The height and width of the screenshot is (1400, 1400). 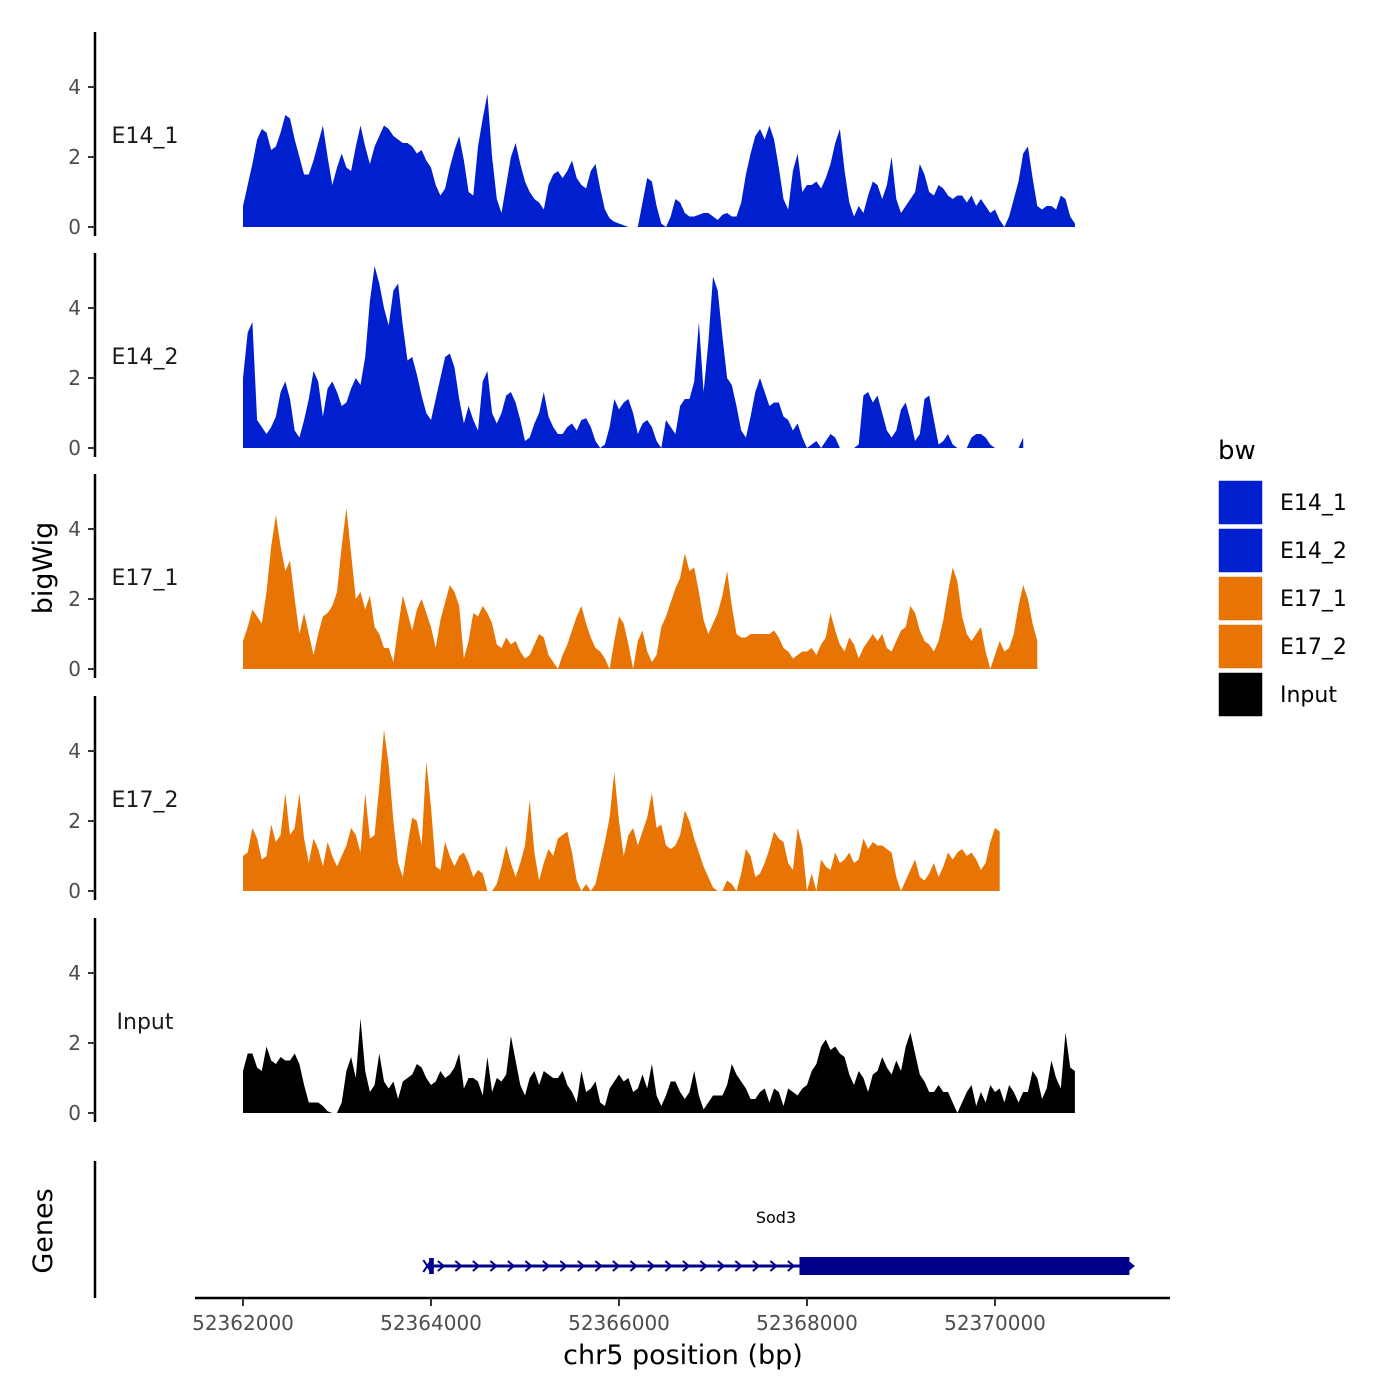 What do you see at coordinates (145, 357) in the screenshot?
I see `track-label: E14_2` at bounding box center [145, 357].